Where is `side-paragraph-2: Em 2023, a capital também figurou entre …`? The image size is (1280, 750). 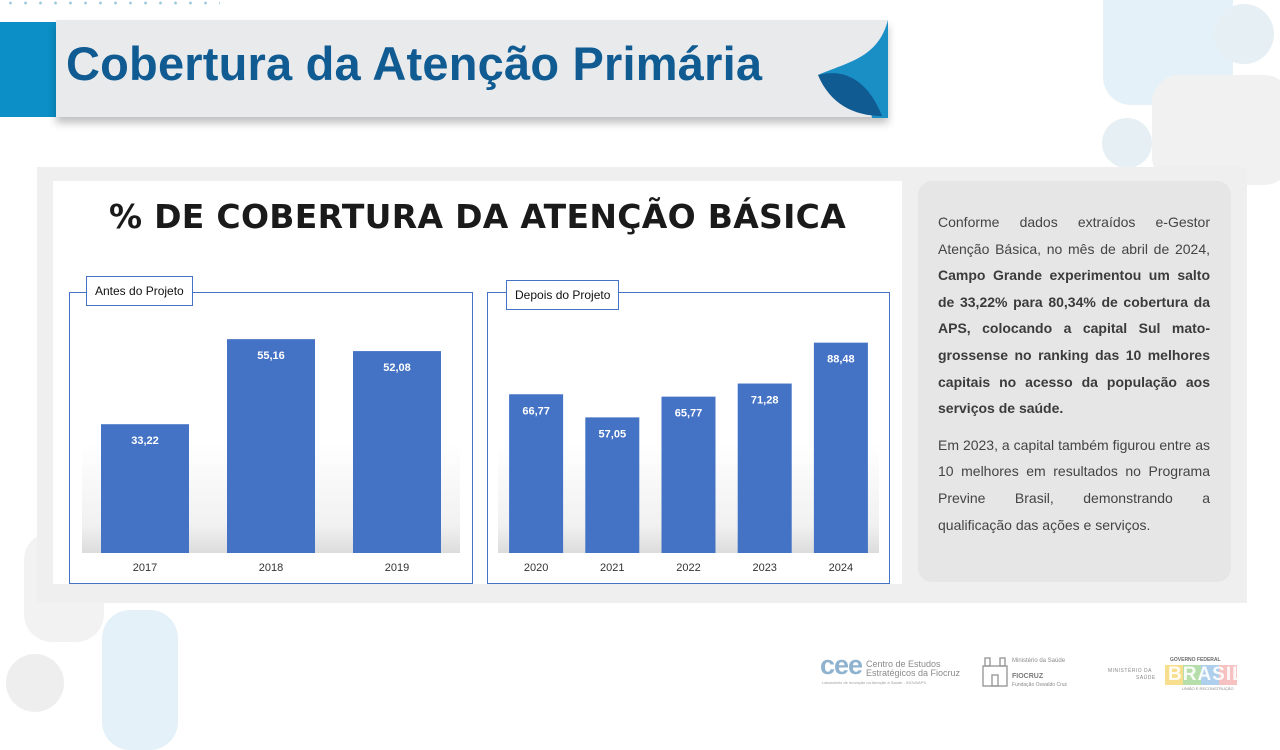
side-paragraph-2: Em 2023, a capital também figurou entre … is located at coordinates (1074, 484).